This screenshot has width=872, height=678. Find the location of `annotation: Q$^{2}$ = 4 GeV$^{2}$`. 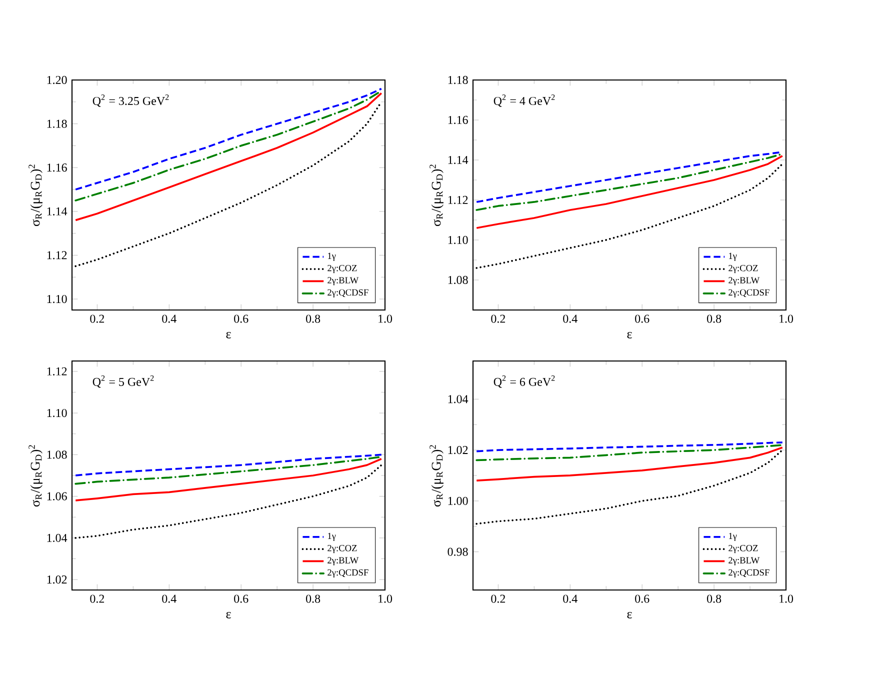

annotation: Q$^{2}$ = 4 GeV$^{2}$ is located at coordinates (524, 100).